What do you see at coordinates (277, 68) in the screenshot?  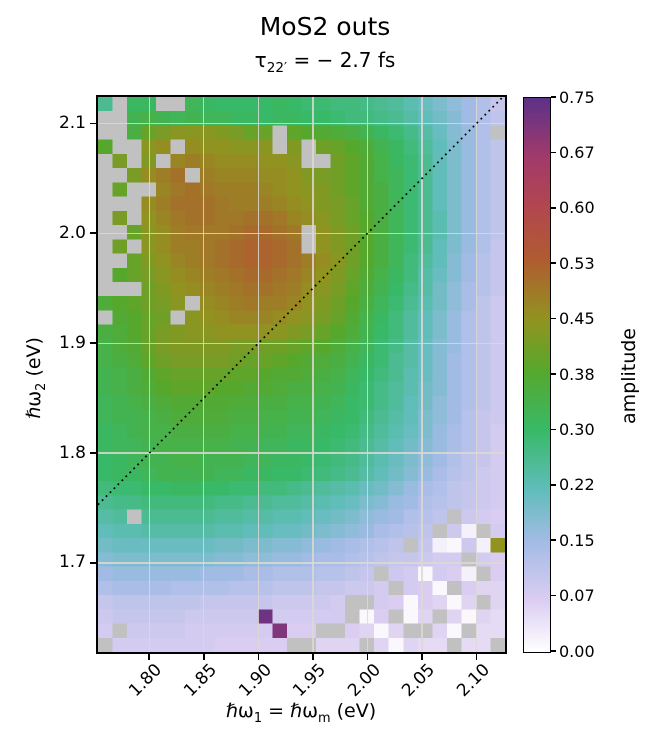 I see `subtitle-subscript: 22′` at bounding box center [277, 68].